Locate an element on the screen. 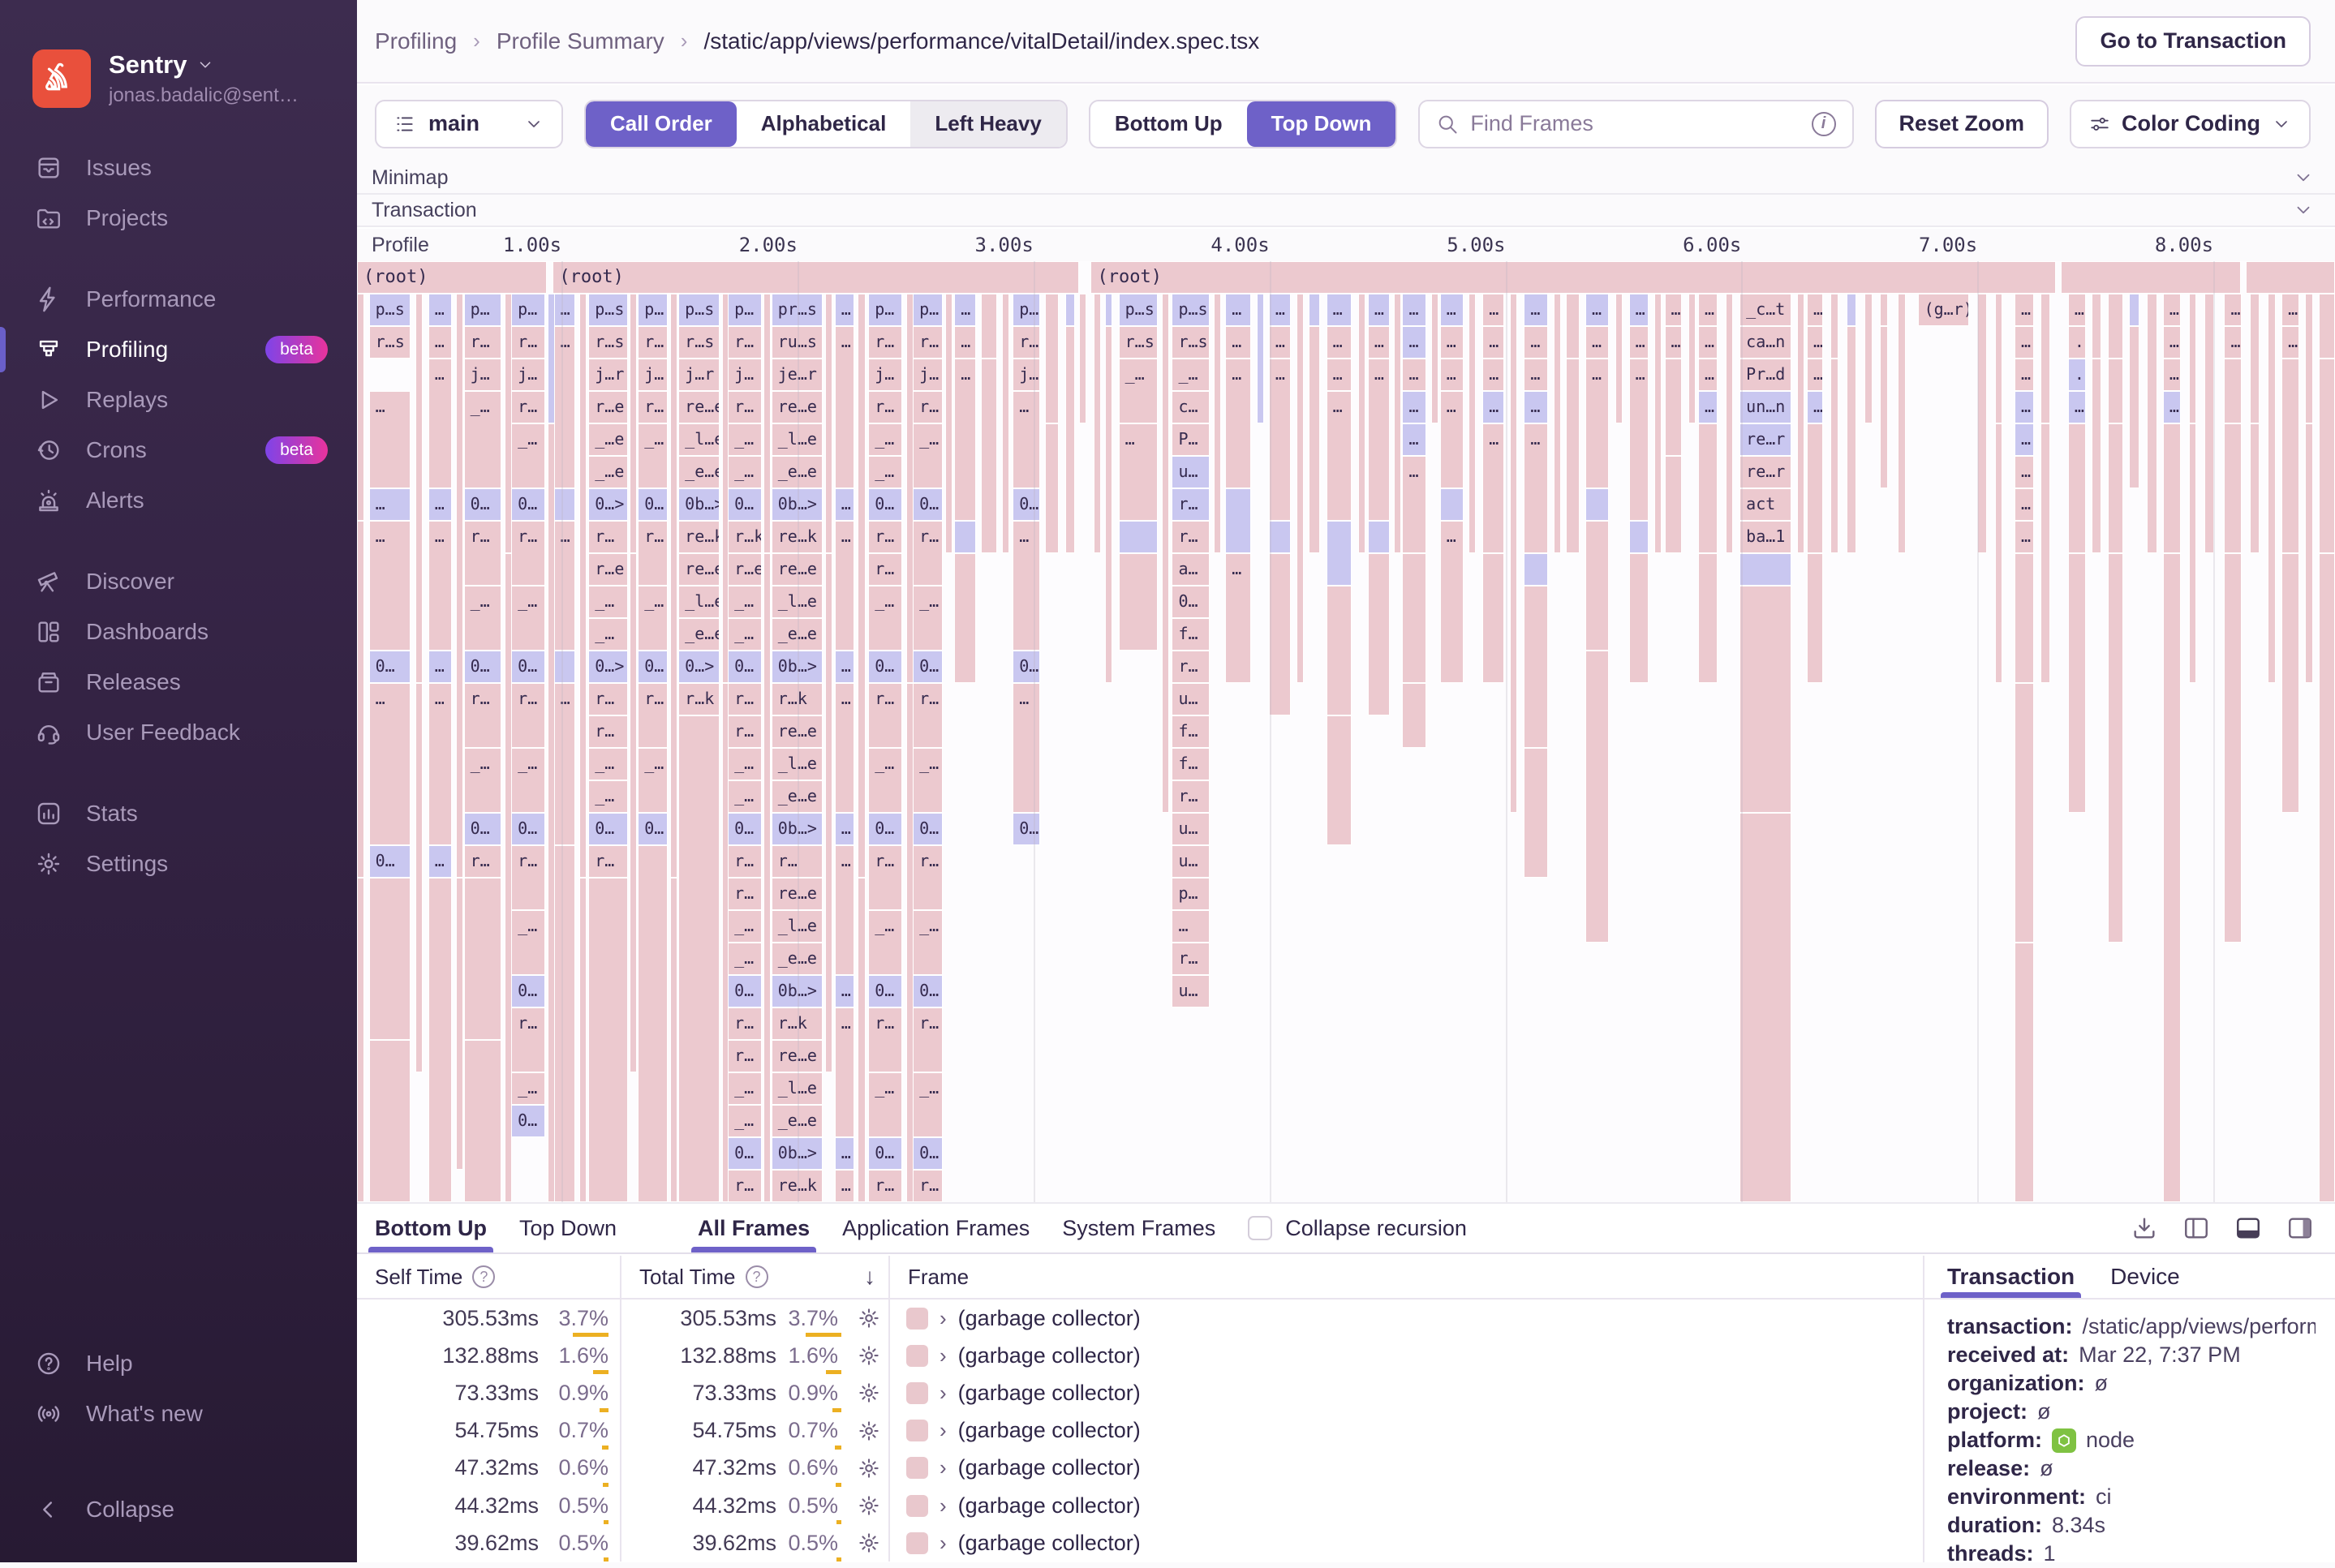 This screenshot has width=2335, height=1568. sidebar-item-discover: Discover is located at coordinates (178, 581).